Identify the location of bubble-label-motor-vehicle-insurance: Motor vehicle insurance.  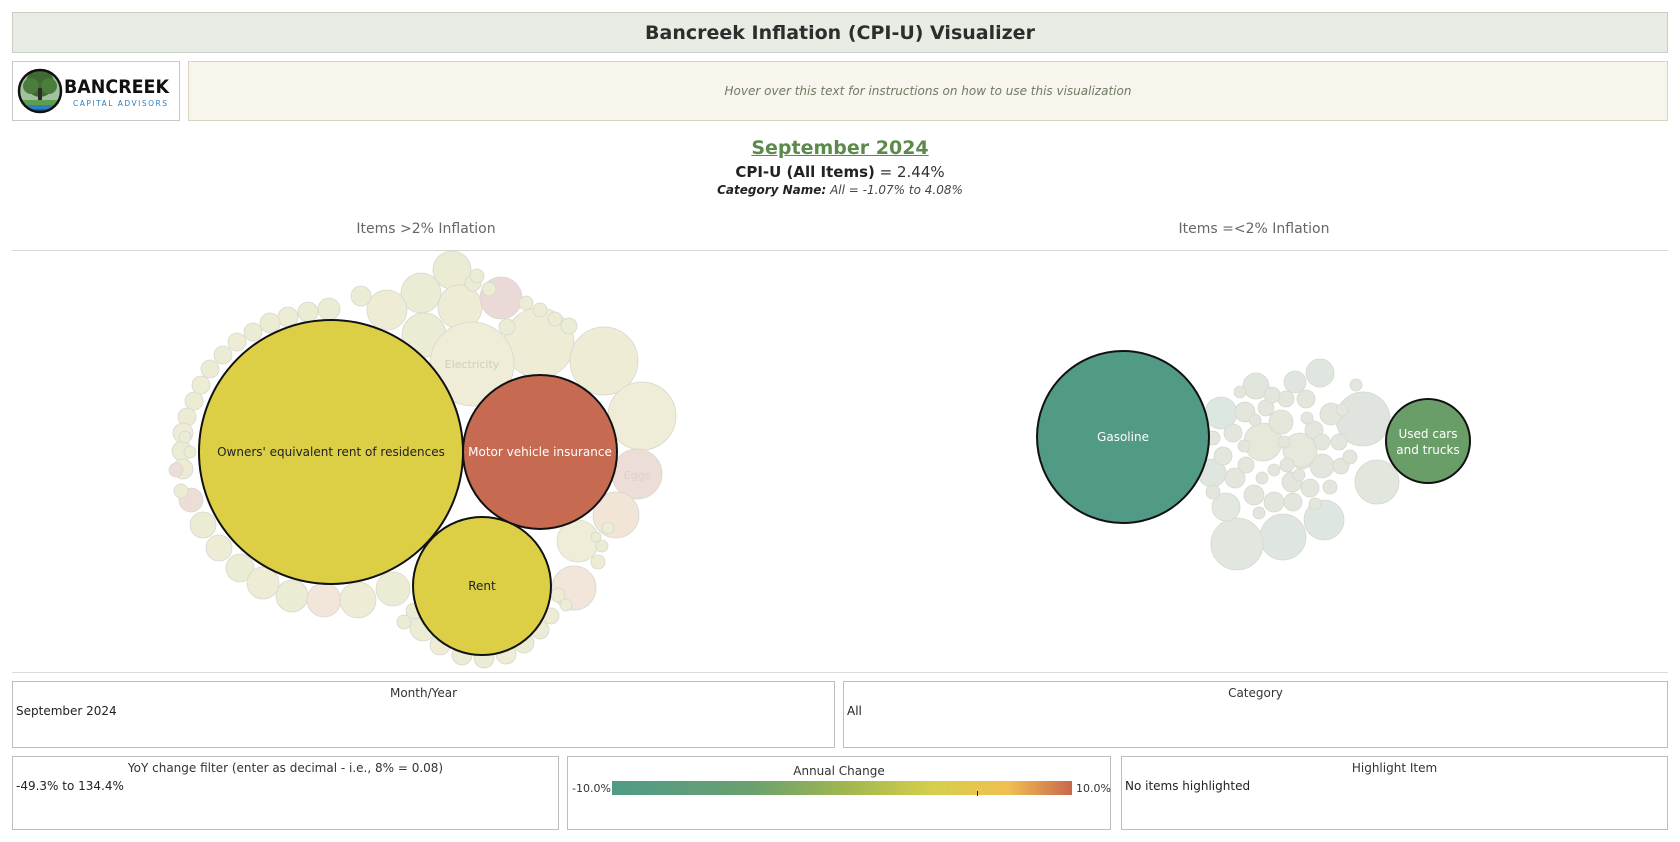
(540, 452).